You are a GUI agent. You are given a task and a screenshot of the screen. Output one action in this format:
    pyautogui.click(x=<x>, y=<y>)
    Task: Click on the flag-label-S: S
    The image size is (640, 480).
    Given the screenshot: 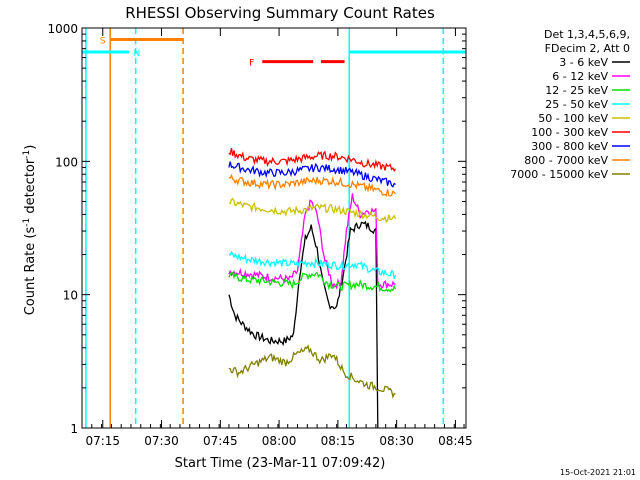 What is the action you would take?
    pyautogui.click(x=103, y=41)
    